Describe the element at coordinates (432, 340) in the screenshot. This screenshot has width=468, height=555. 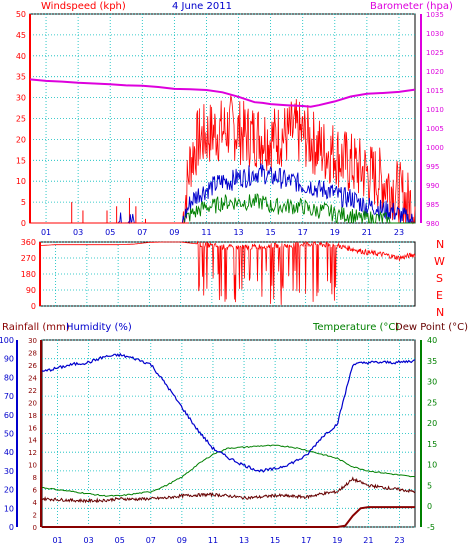
I see `temp-tick-label: 40` at that location.